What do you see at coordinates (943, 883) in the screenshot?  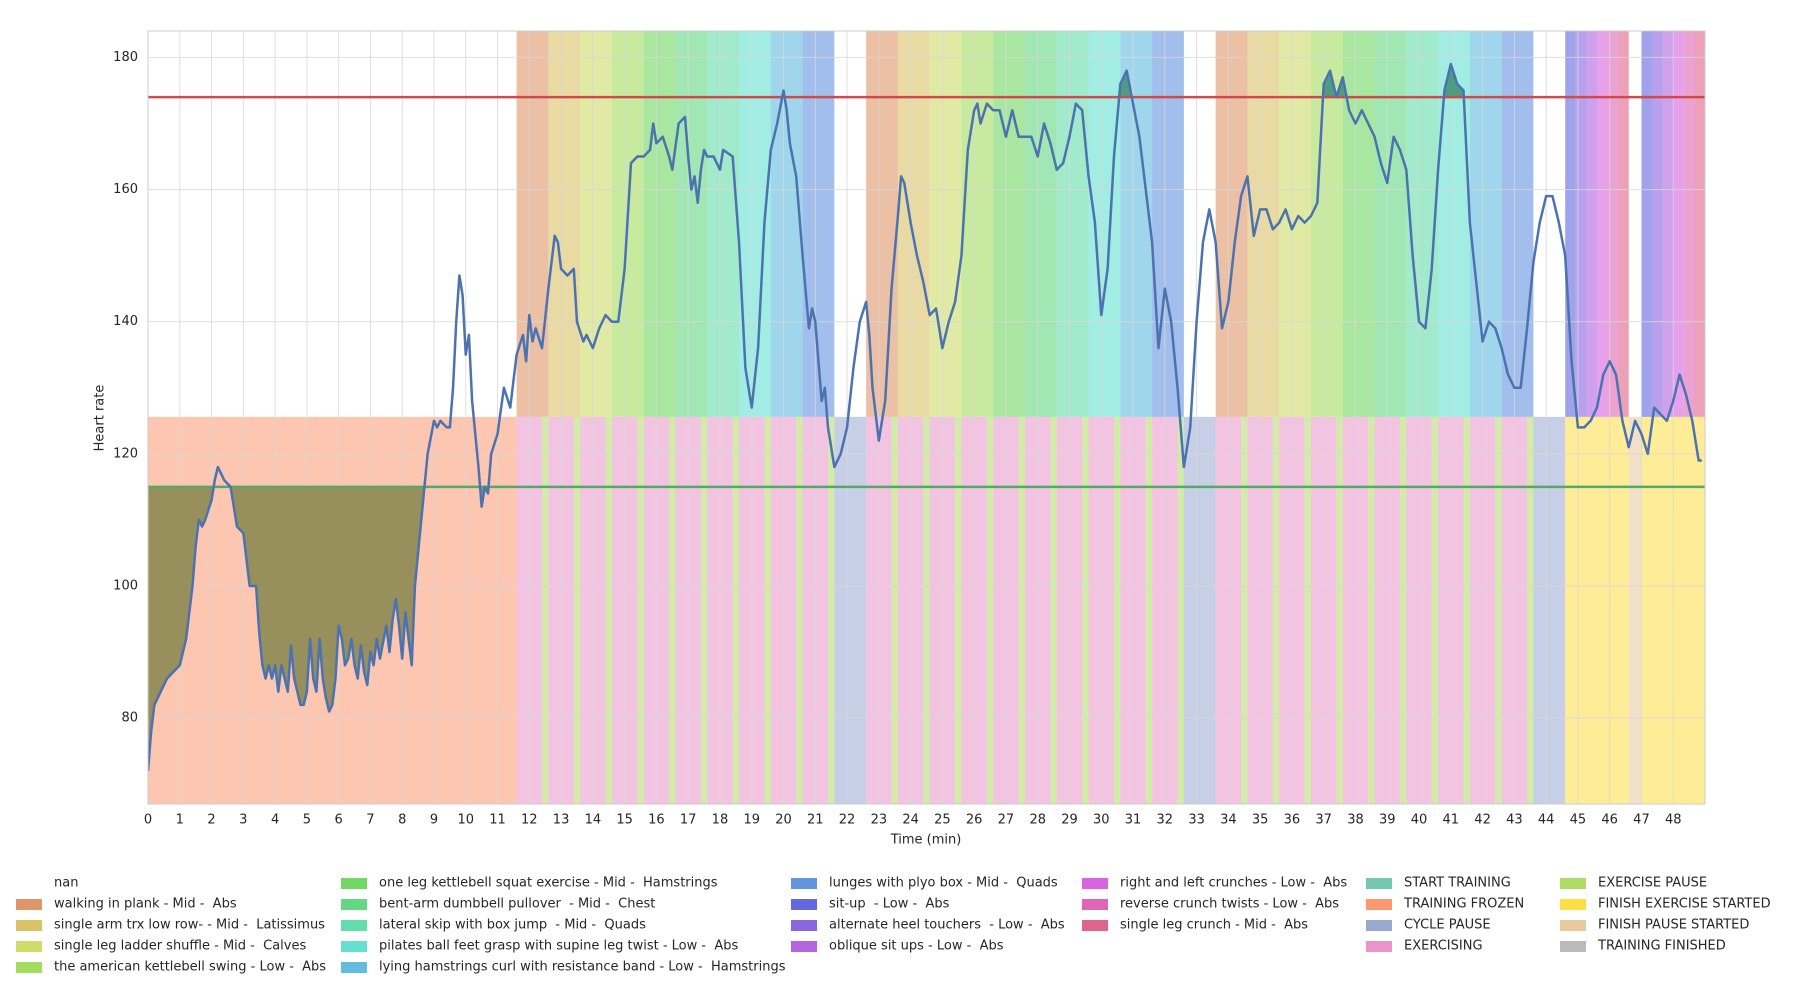 I see `legend-label: lunges with plyo box - Mid - Quads` at bounding box center [943, 883].